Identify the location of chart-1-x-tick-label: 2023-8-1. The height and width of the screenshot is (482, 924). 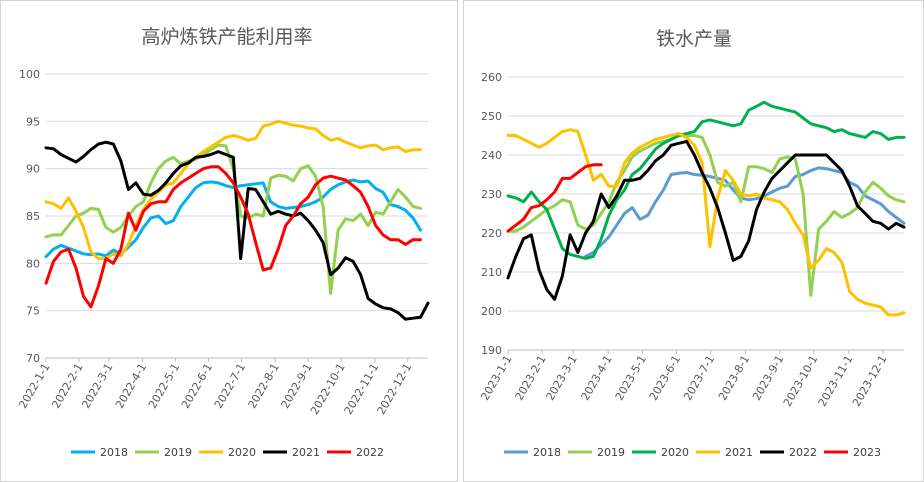
(734, 378).